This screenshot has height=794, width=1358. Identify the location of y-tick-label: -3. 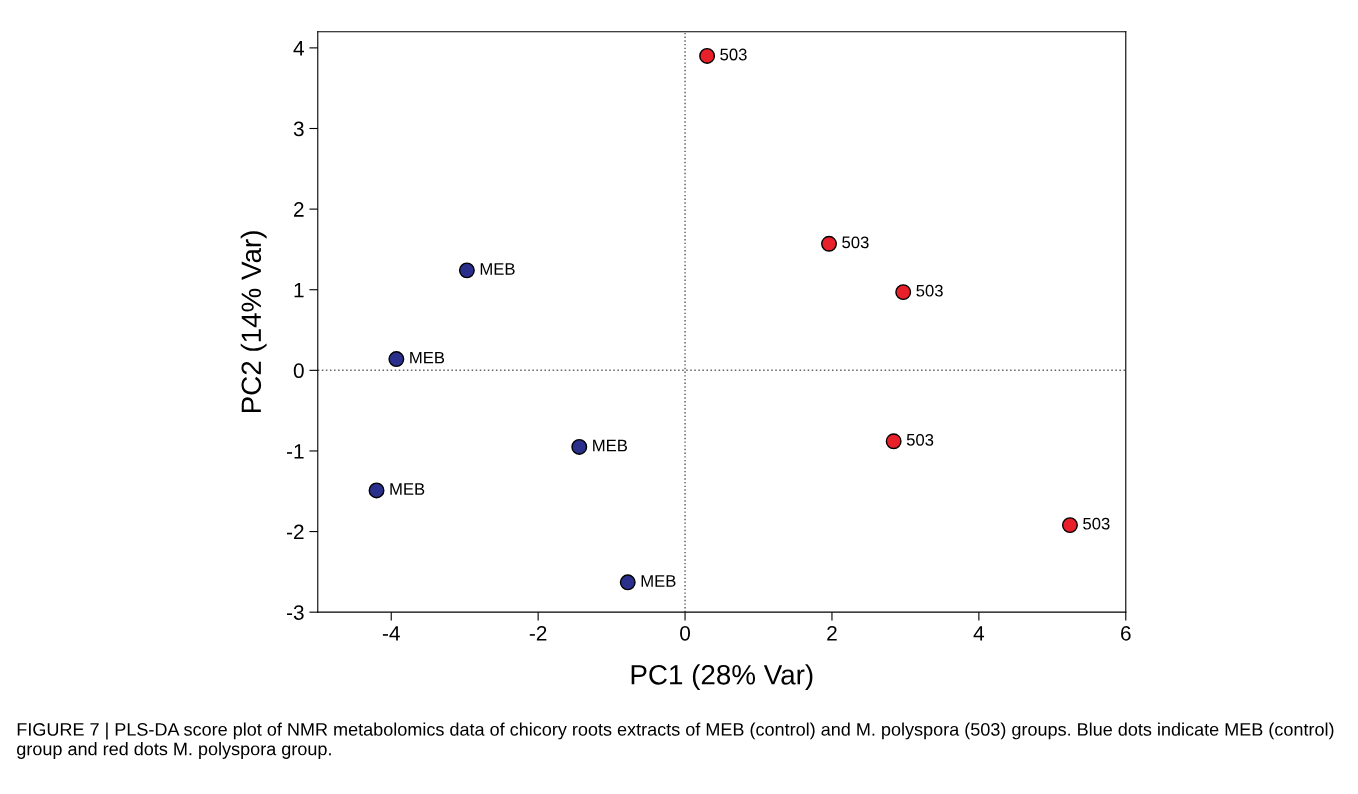
(295, 612).